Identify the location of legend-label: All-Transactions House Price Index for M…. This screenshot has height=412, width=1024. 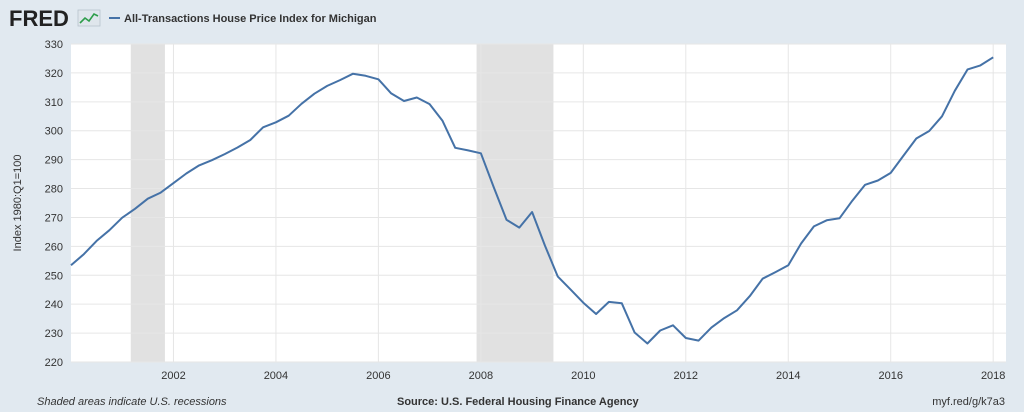
(250, 19).